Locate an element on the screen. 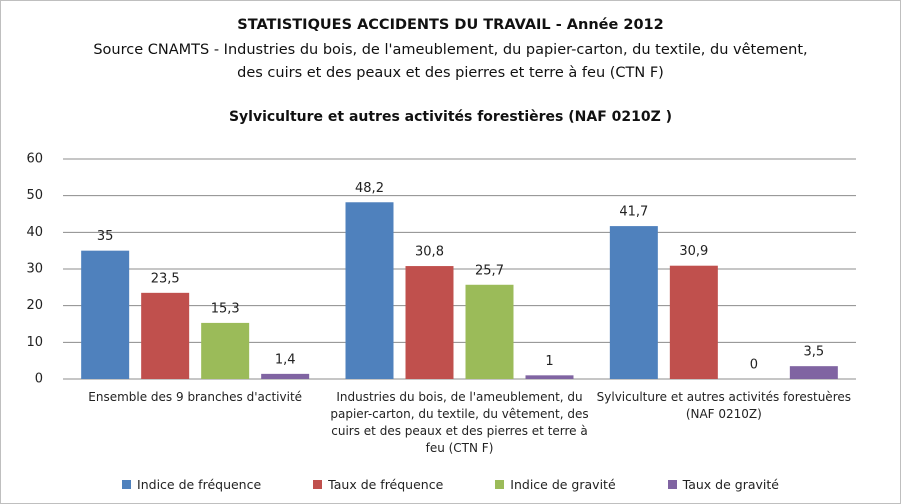 The height and width of the screenshot is (504, 901). value-label: 30,9 is located at coordinates (693, 251).